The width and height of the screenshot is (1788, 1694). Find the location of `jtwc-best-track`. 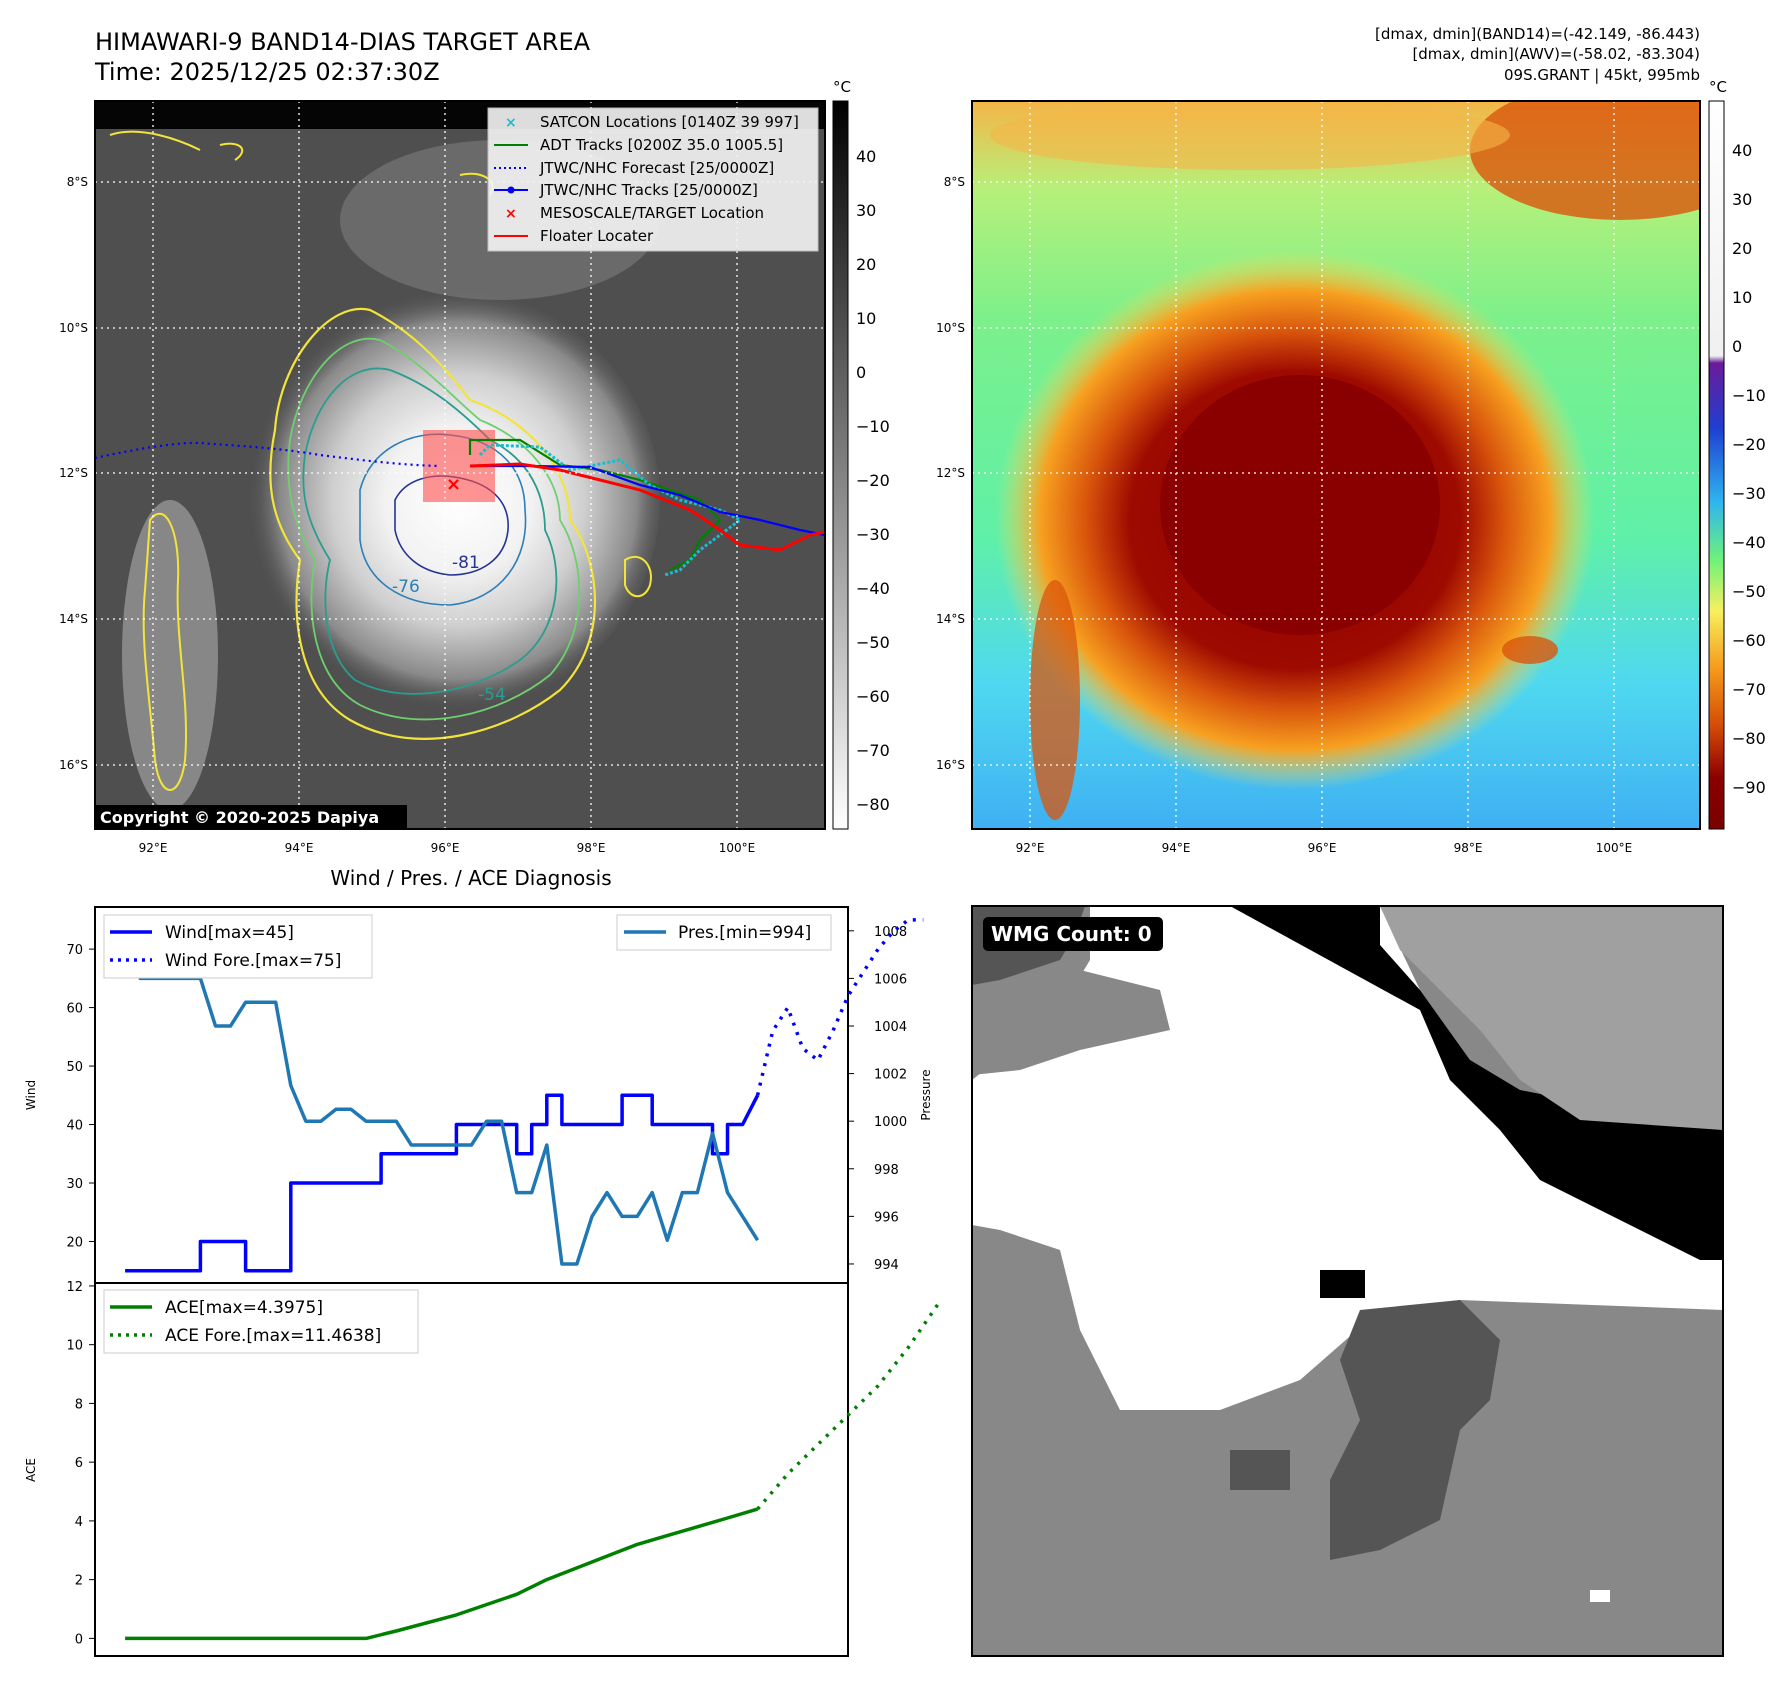

jtwc-best-track is located at coordinates (647, 500).